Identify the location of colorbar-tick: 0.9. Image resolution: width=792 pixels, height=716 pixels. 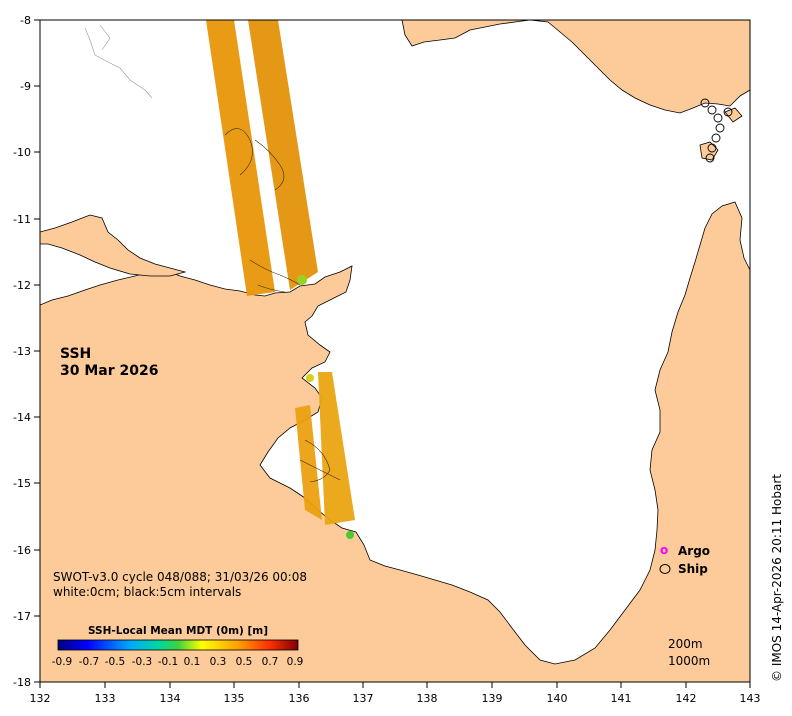
(295, 662).